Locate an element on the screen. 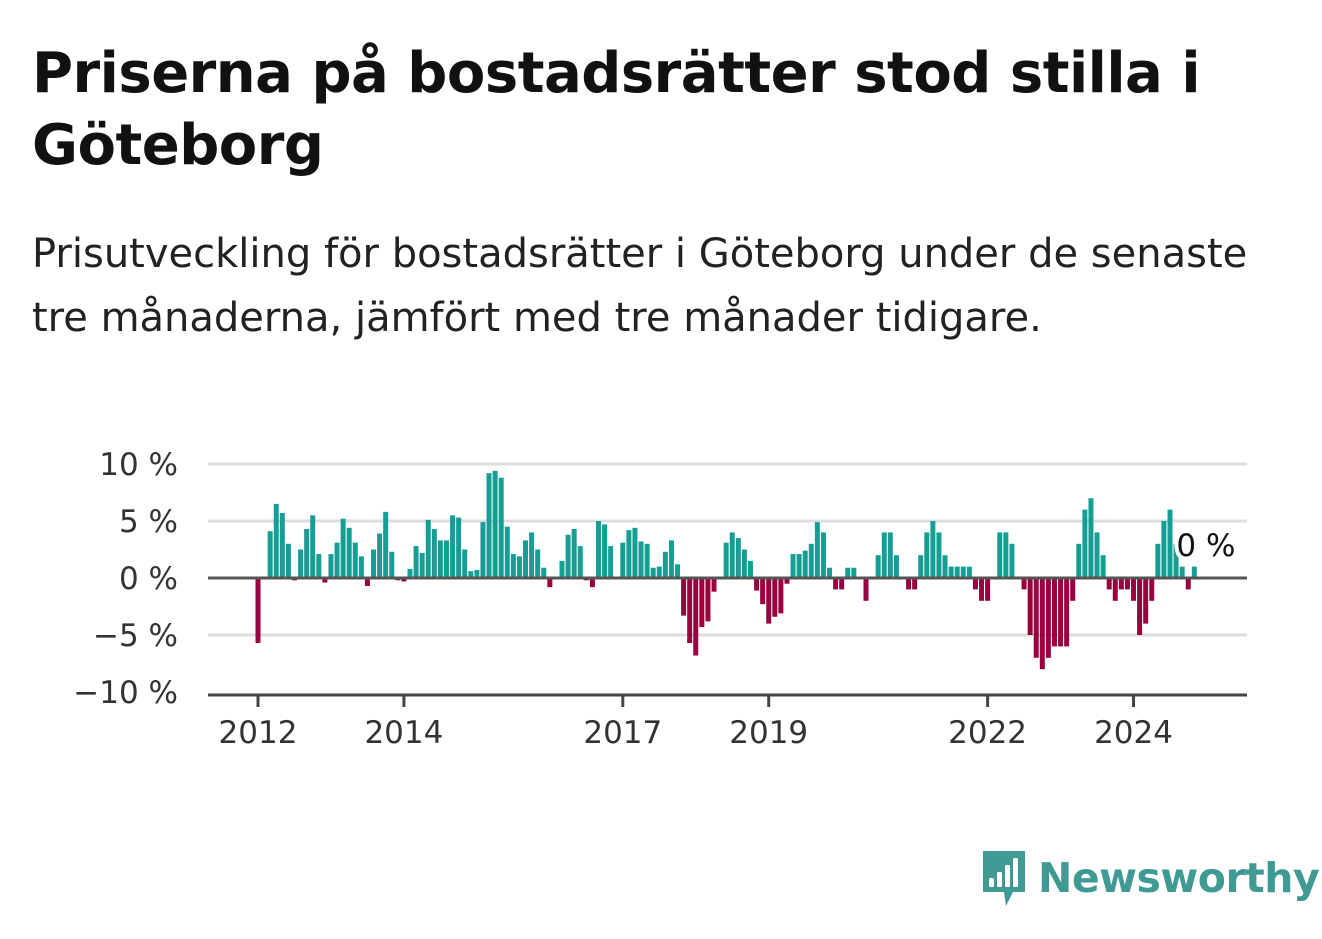 The image size is (1322, 939). y-tick-label: −5 % is located at coordinates (135, 636).